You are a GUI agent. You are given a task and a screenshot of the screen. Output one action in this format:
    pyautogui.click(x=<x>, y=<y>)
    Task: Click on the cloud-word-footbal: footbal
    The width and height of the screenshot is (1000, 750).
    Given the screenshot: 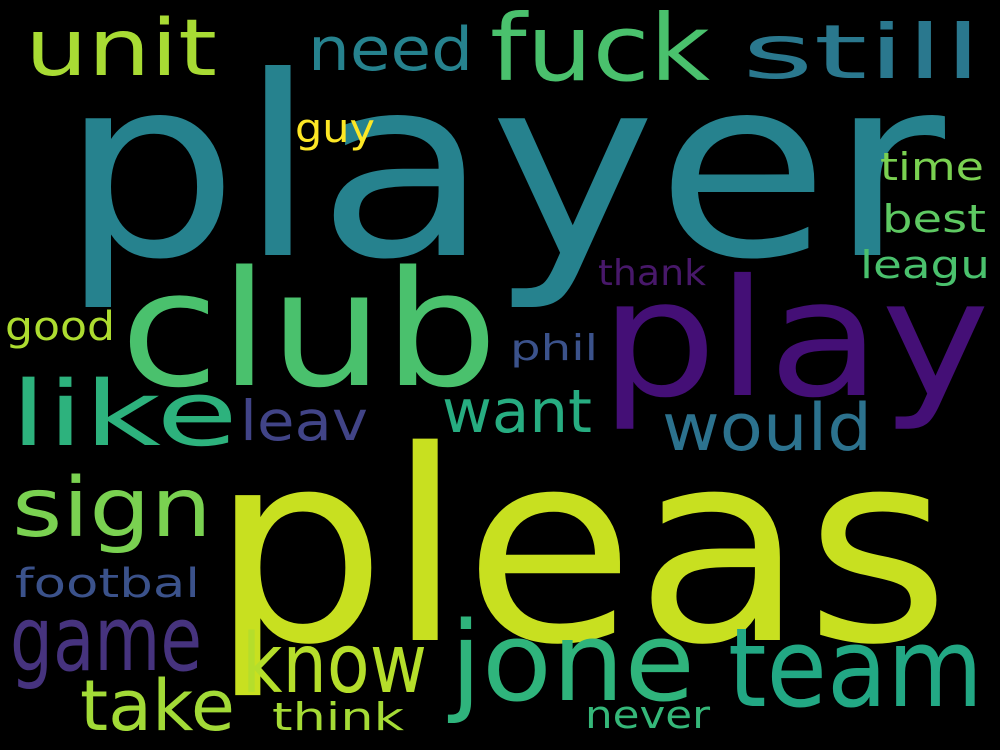 What is the action you would take?
    pyautogui.click(x=107, y=584)
    